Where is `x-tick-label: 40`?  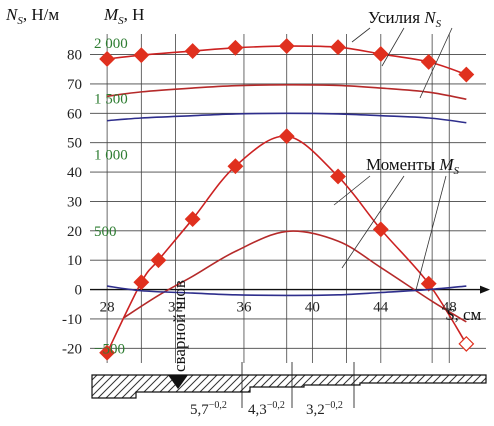 x-tick-label: 40 is located at coordinates (312, 308).